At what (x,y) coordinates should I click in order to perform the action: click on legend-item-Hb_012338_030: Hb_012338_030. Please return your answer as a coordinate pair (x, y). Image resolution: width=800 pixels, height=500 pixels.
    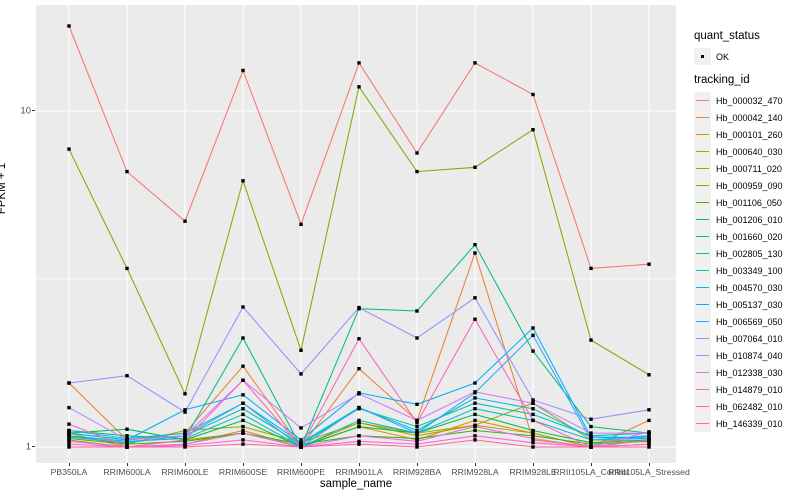
    Looking at the image, I should click on (738, 372).